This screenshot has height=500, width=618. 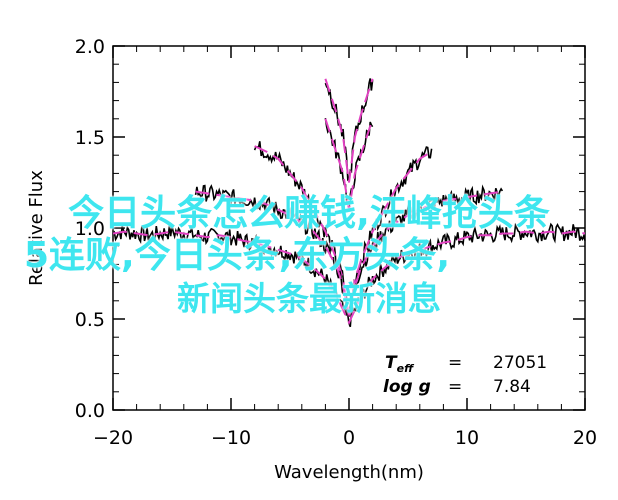 What do you see at coordinates (231, 438) in the screenshot?
I see `x-tick-label: −10` at bounding box center [231, 438].